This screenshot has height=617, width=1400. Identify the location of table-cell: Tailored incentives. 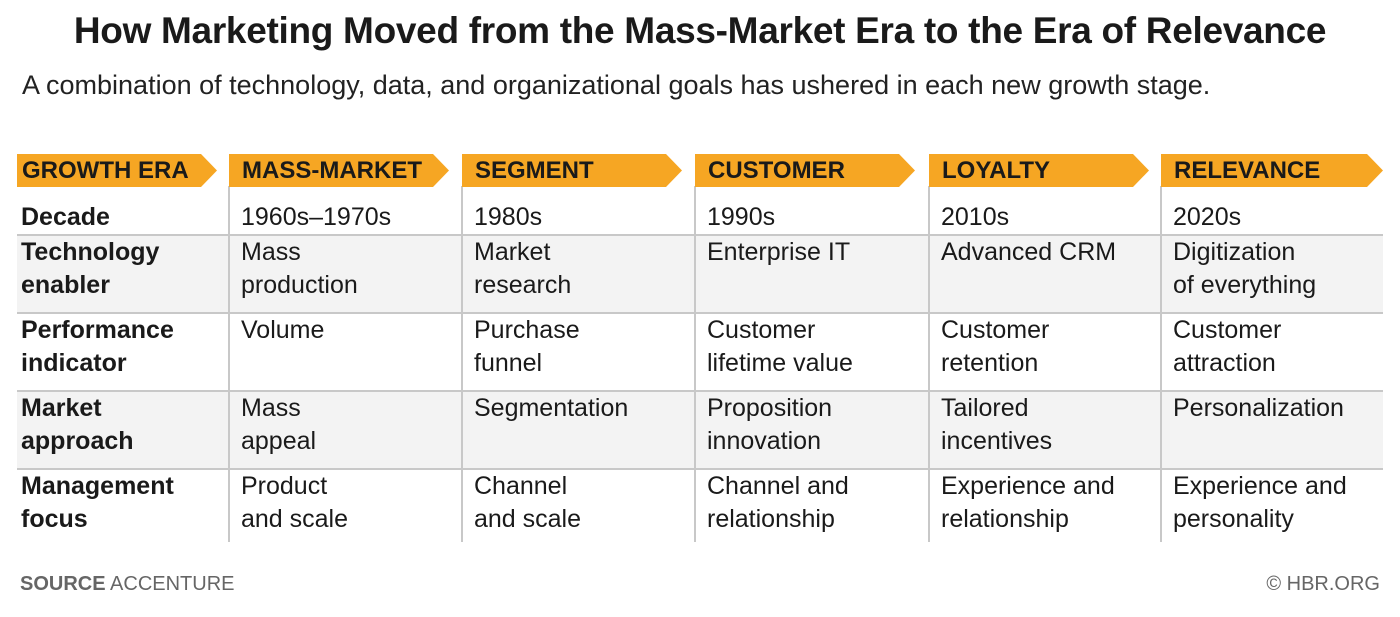
(997, 424).